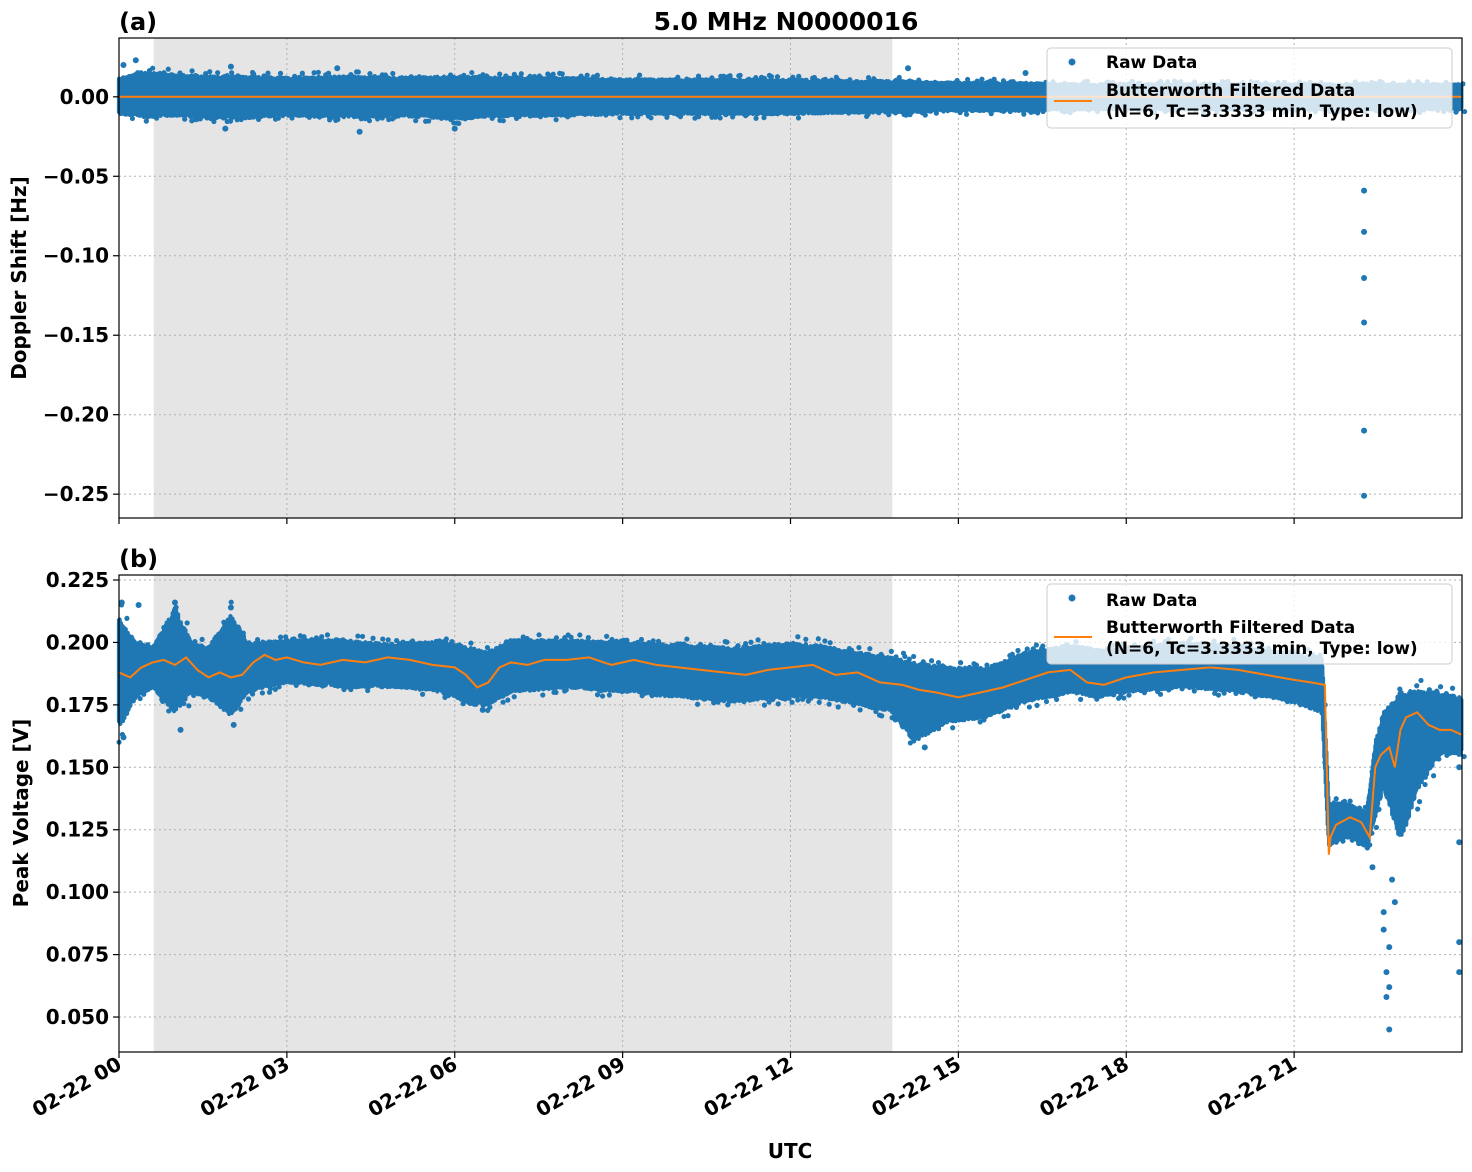 This screenshot has height=1172, width=1472. I want to click on legend-filtered-label-a: Butterworth Filtered Data, so click(1230, 91).